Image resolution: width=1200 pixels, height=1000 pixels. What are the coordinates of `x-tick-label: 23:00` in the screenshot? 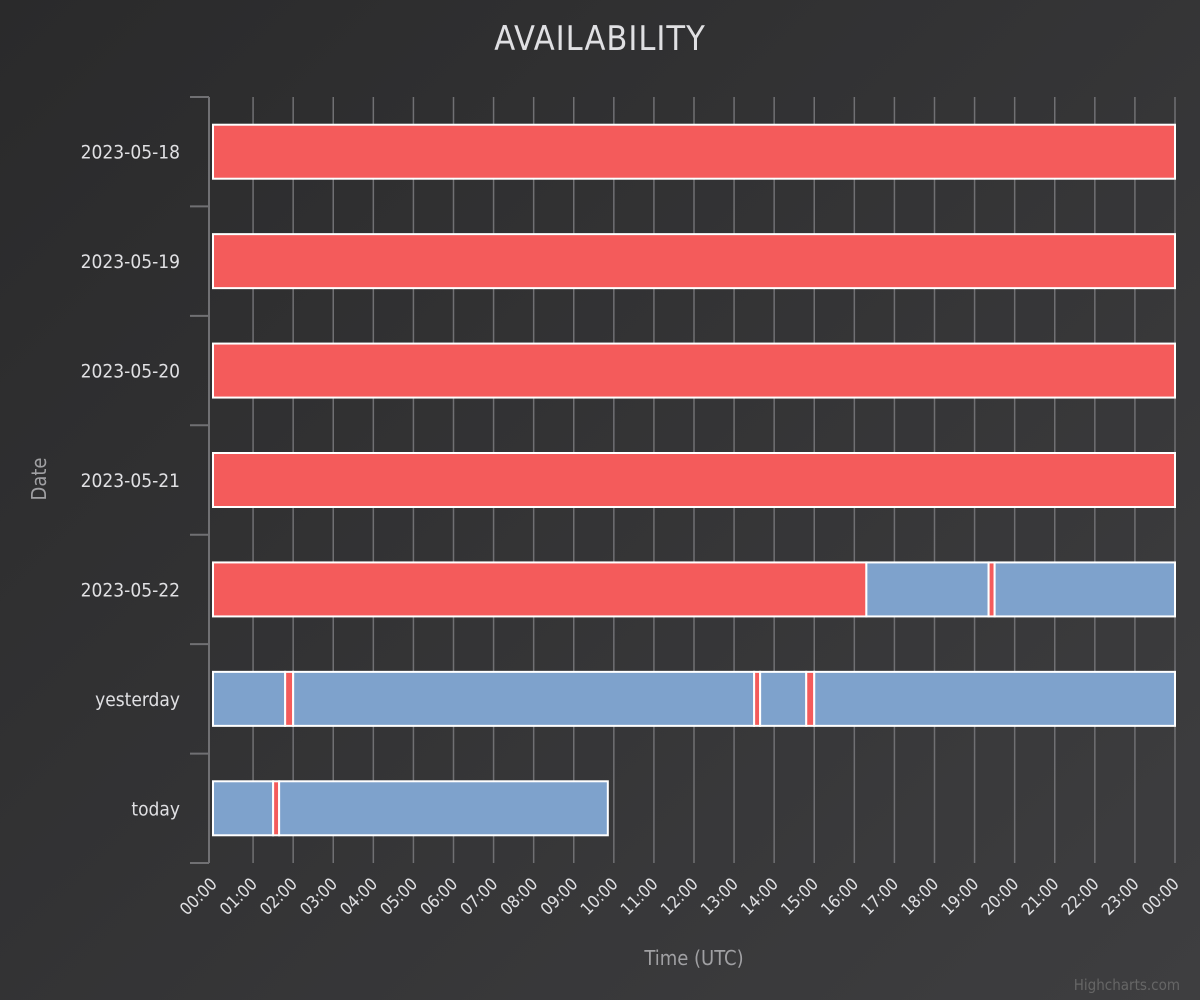 It's located at (1120, 896).